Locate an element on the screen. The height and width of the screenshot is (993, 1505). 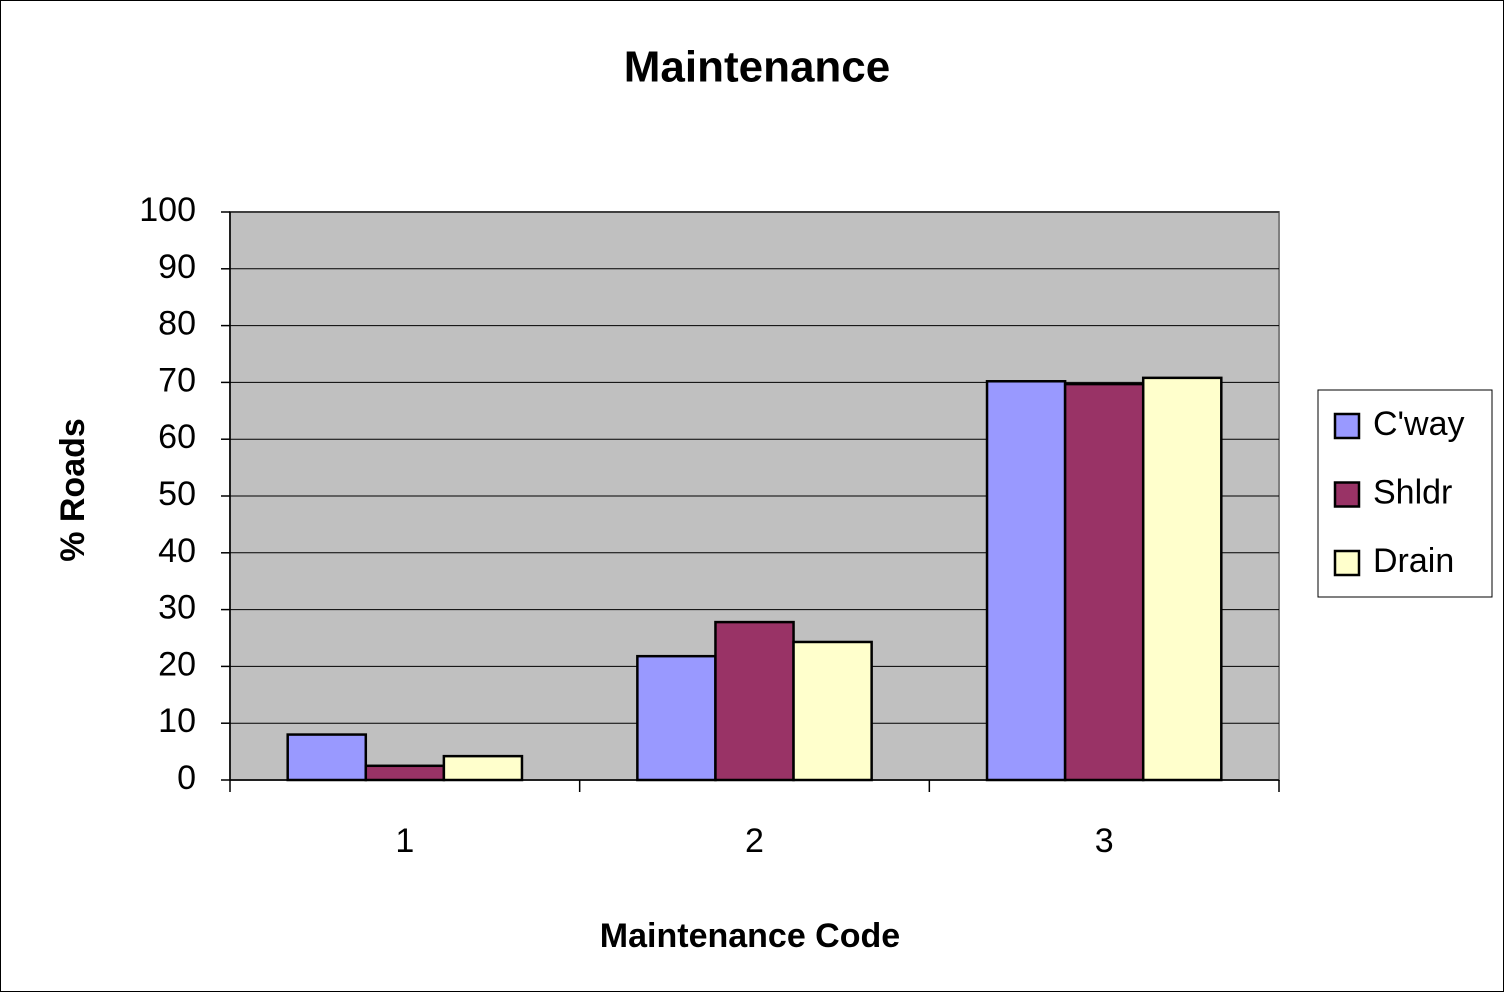
y-axis-title: % Roads is located at coordinates (73, 490).